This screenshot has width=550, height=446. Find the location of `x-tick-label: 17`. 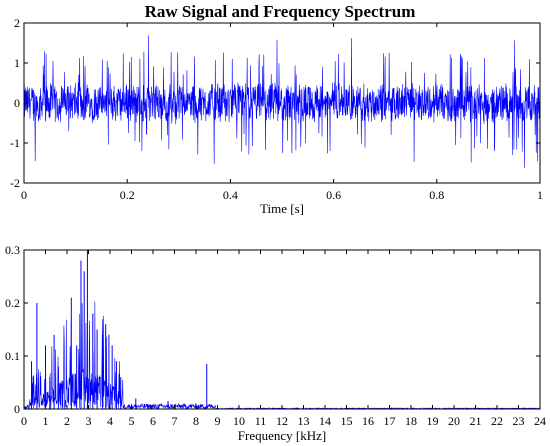

x-tick-label: 17 is located at coordinates (390, 421).